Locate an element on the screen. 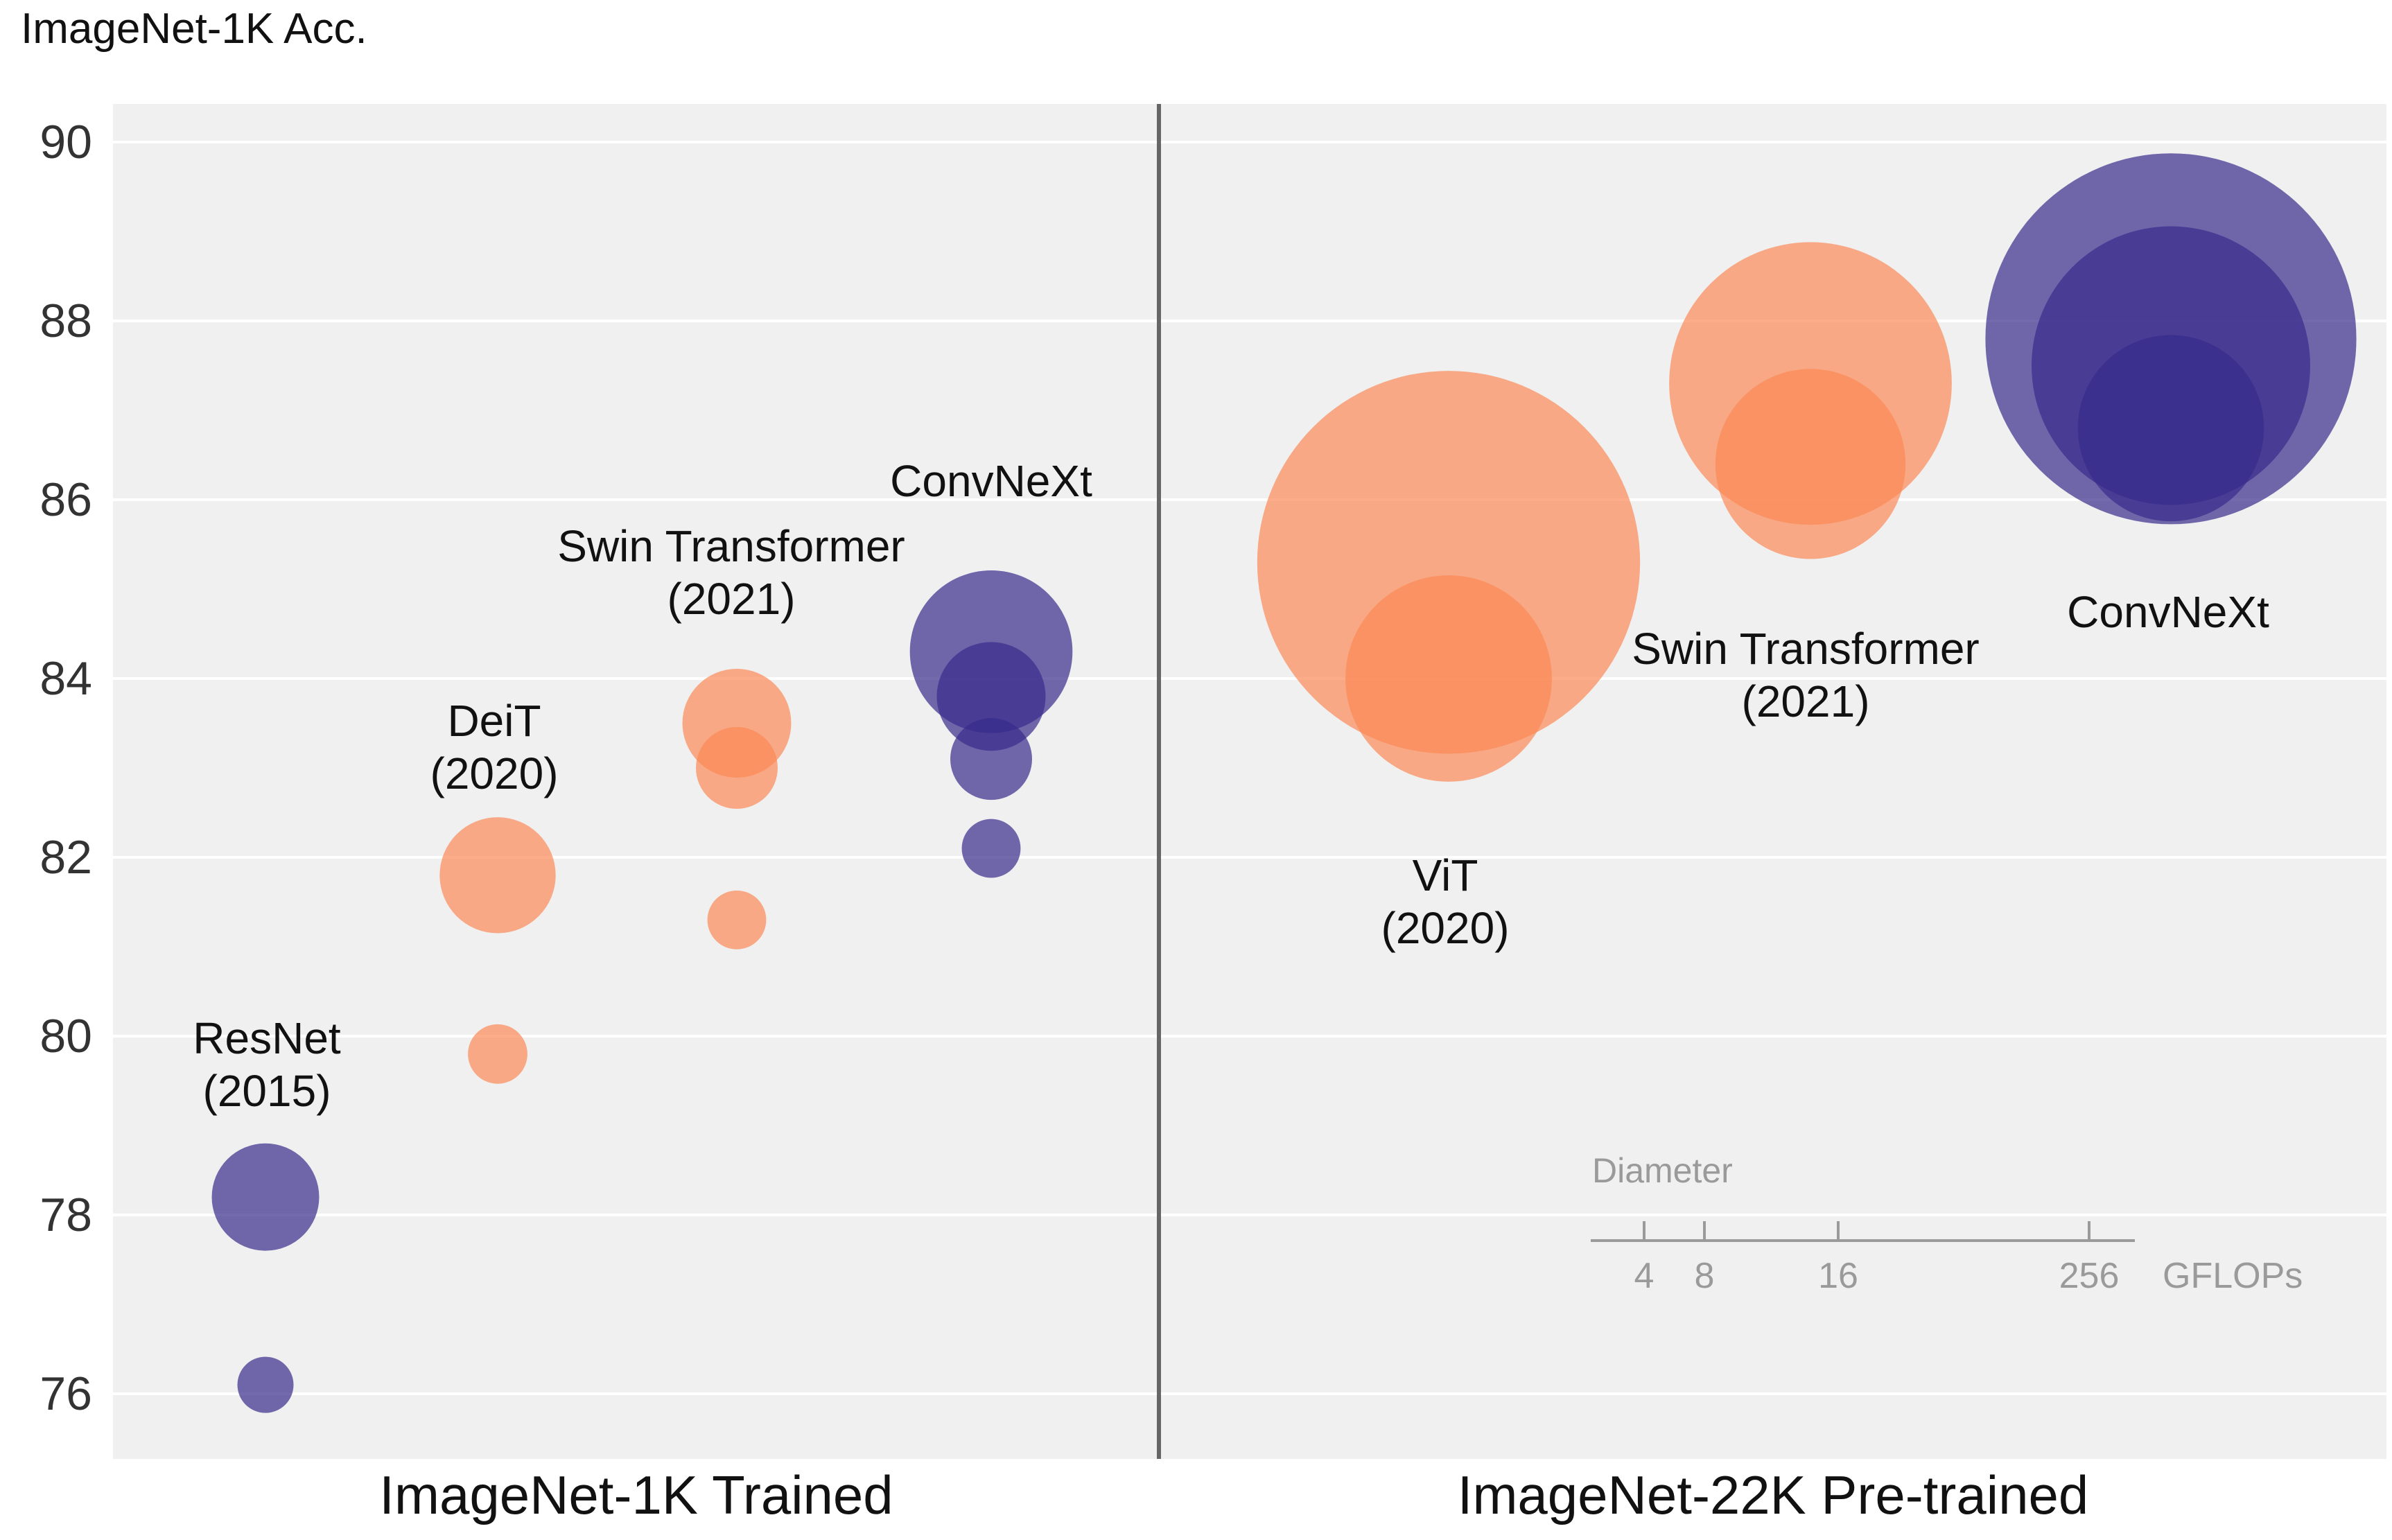 This screenshot has height=1540, width=2392. y-tick-label-76: 76 is located at coordinates (66, 1393).